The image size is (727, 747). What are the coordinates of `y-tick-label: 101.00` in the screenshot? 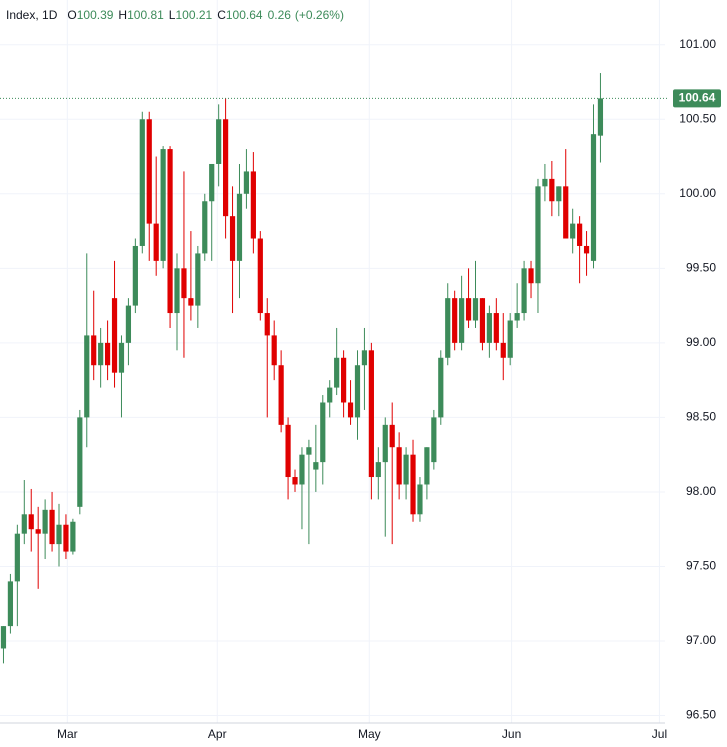 It's located at (697, 44).